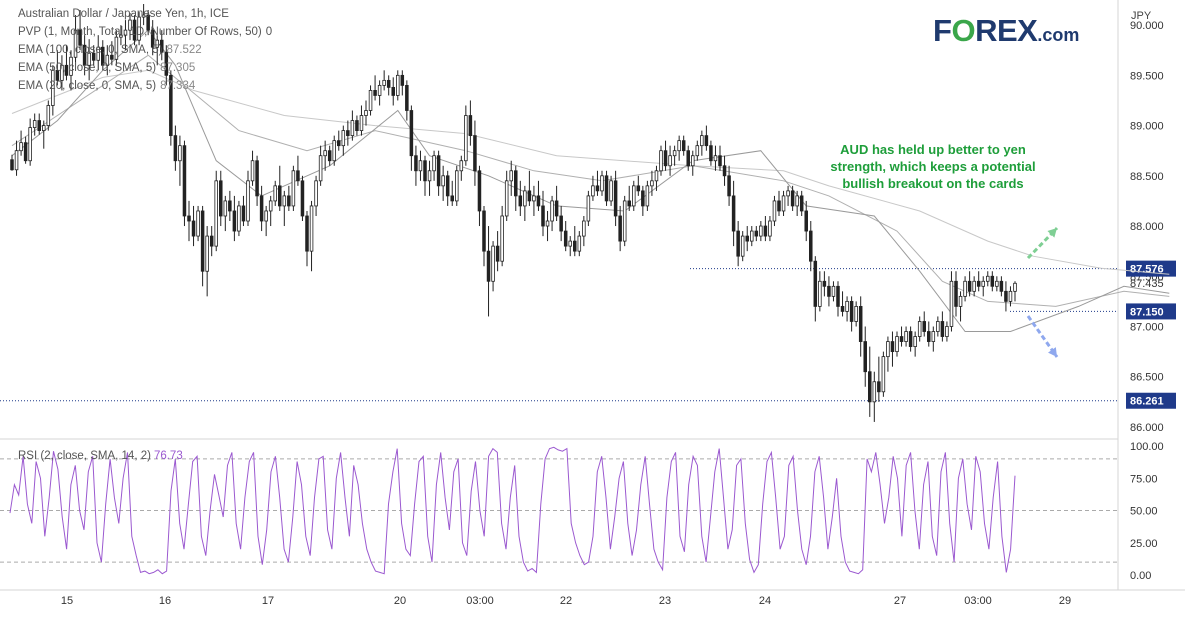  I want to click on ema100-legend: EMA (100, close, 0, SMA, 5) 87.522, so click(110, 50).